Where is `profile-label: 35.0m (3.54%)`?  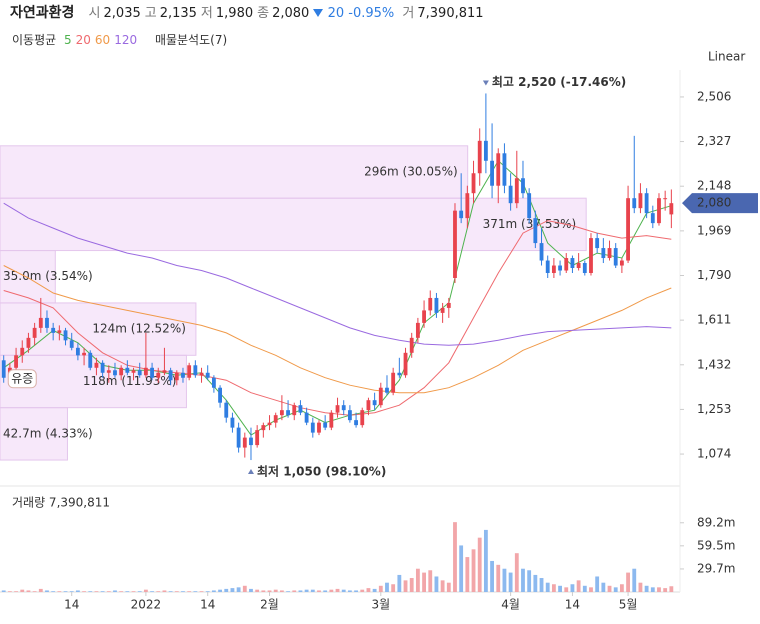
profile-label: 35.0m (3.54%) is located at coordinates (48, 276).